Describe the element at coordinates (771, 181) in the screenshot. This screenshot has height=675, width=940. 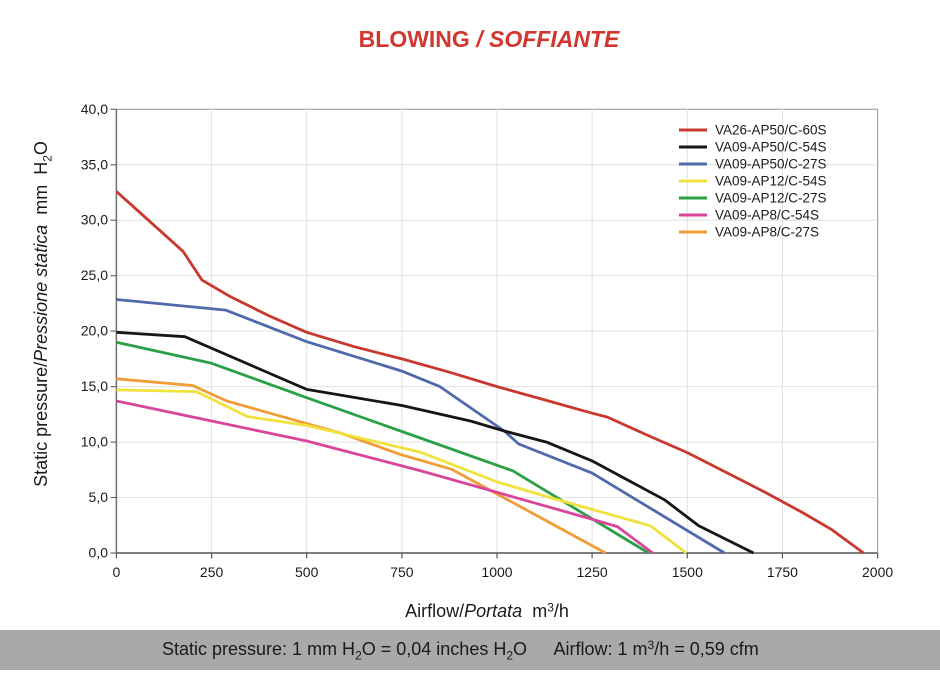
I see `svg-text: VA09-AP12/C-54S` at that location.